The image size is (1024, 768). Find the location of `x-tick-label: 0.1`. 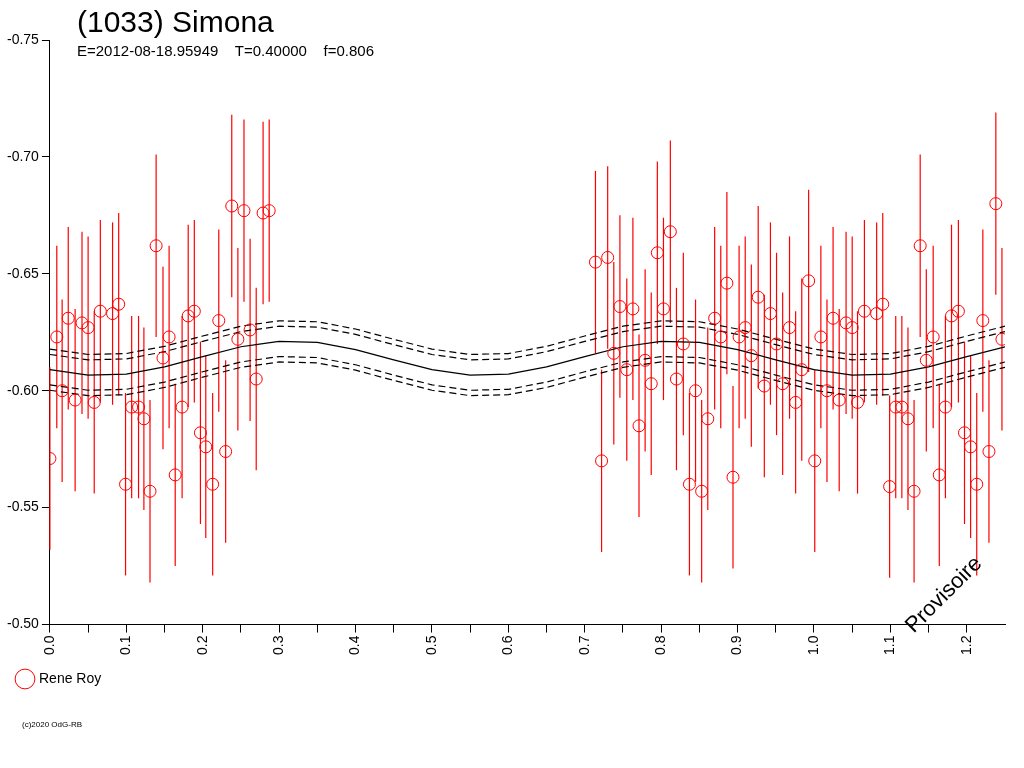

x-tick-label: 0.1 is located at coordinates (125, 645).